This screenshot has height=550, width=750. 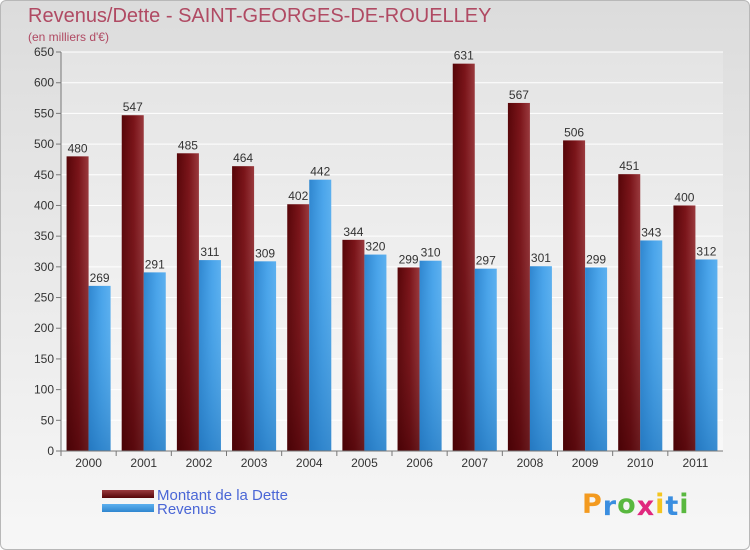 What do you see at coordinates (486, 261) in the screenshot?
I see `data-label: 297` at bounding box center [486, 261].